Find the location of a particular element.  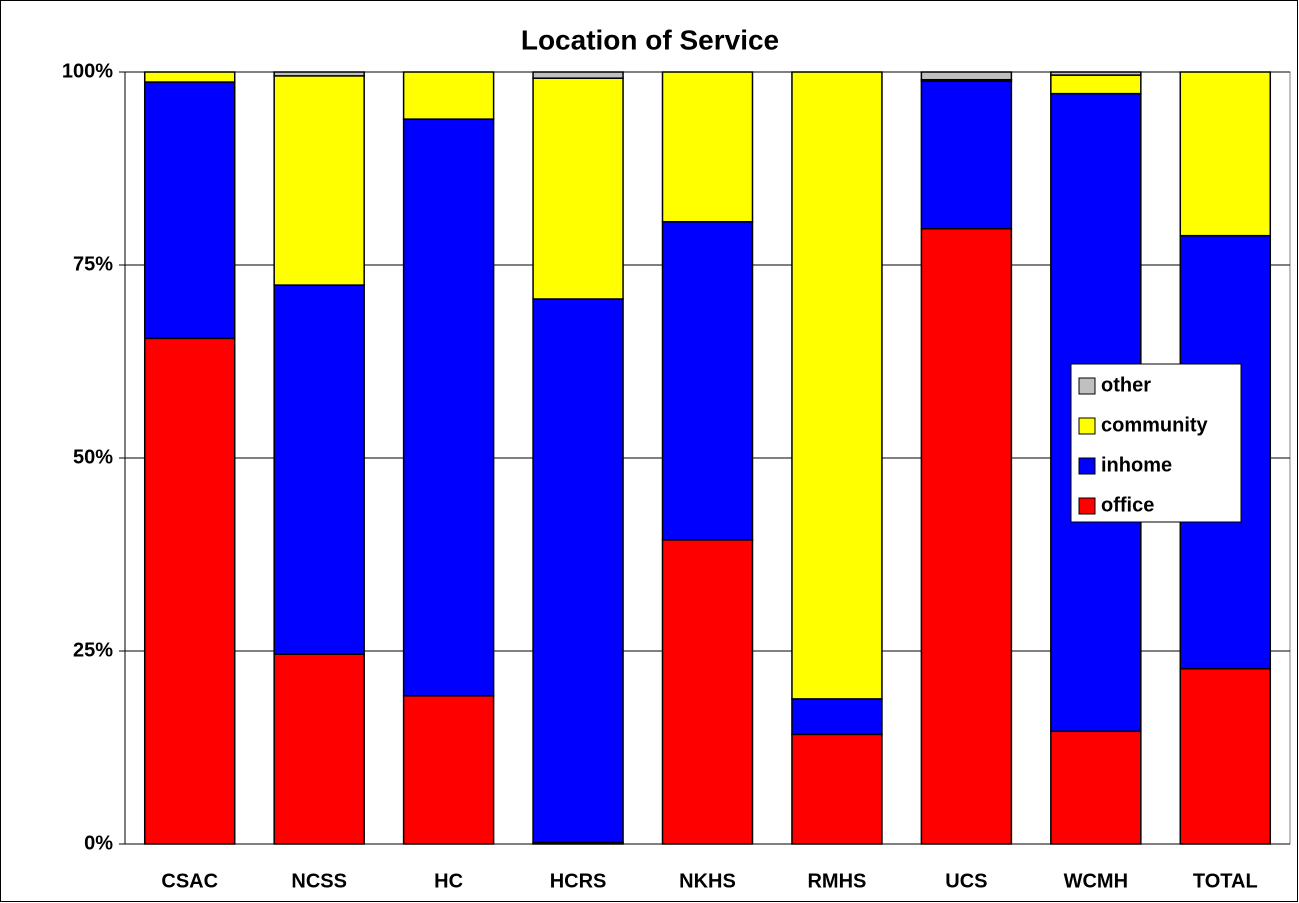

y-tick-label: 0% is located at coordinates (98, 843).